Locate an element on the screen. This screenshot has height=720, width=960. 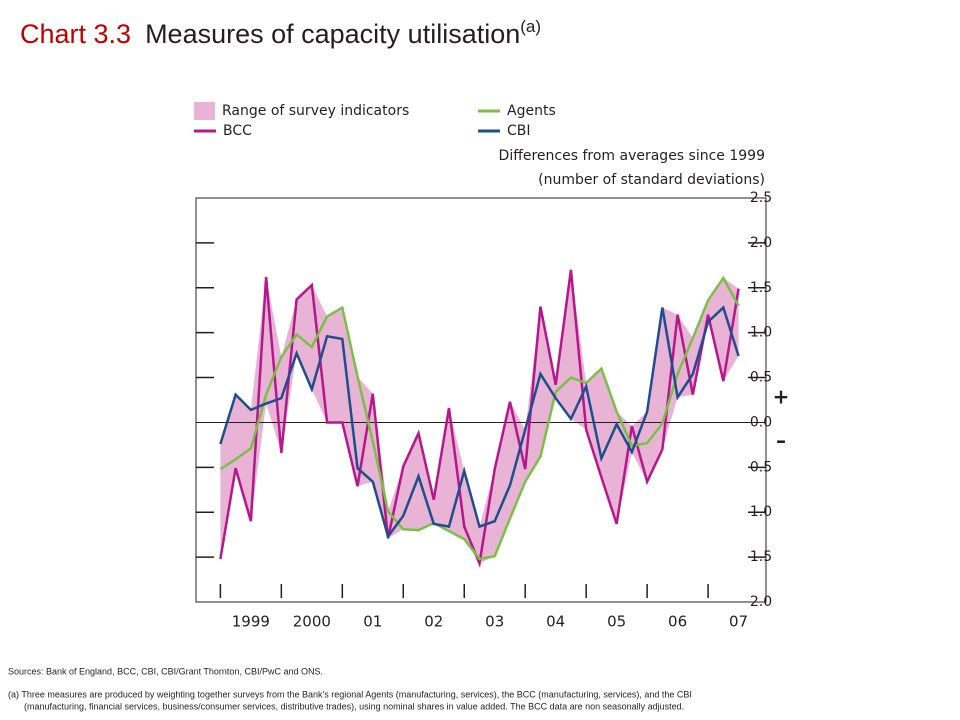
x-tick-label: 05 is located at coordinates (616, 622).